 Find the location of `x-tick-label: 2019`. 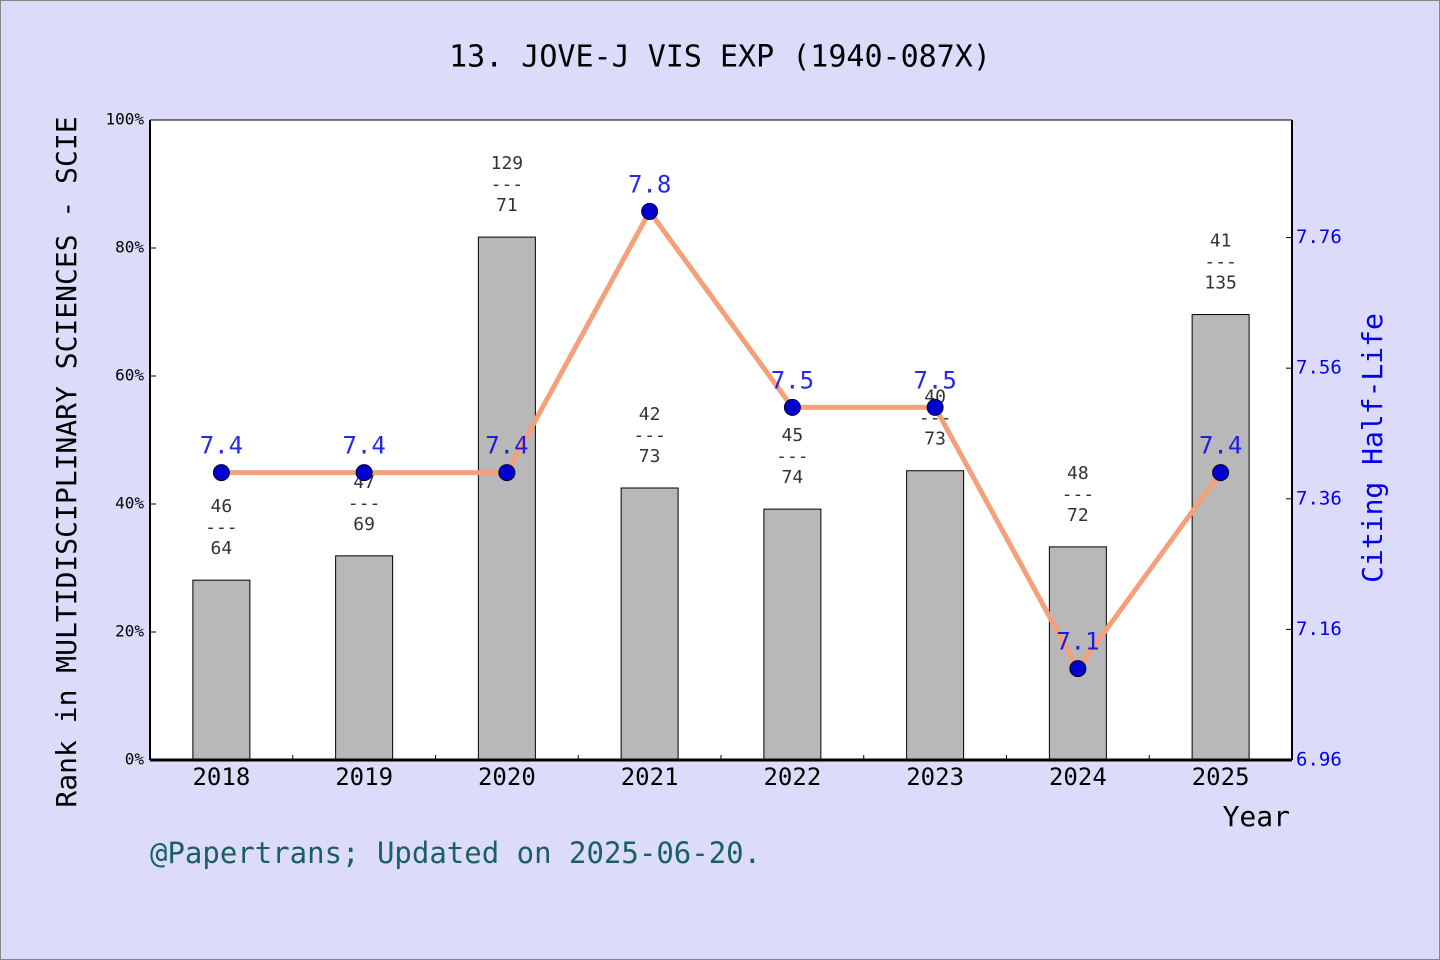

x-tick-label: 2019 is located at coordinates (364, 777).